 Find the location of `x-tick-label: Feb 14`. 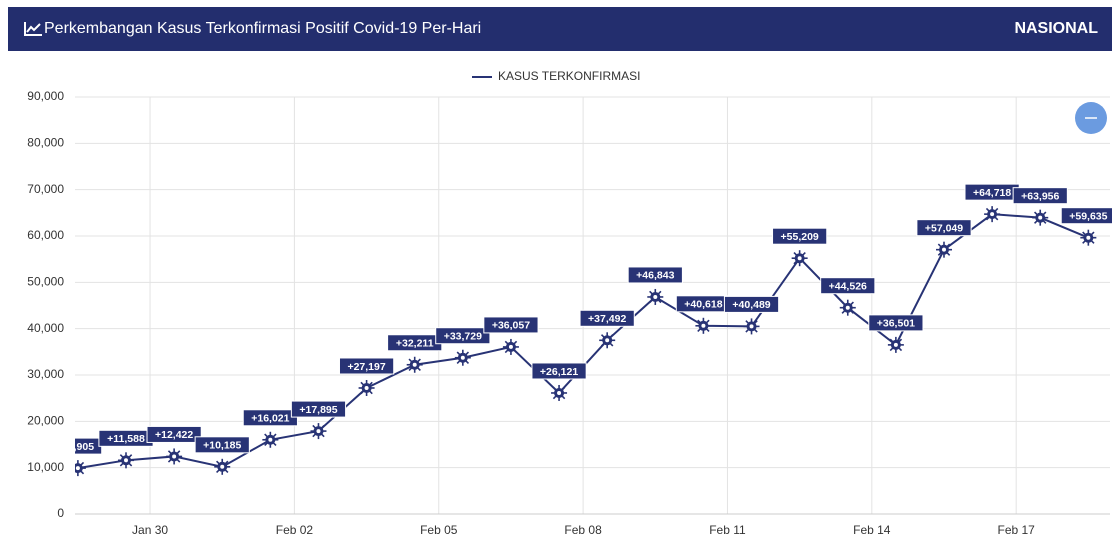

x-tick-label: Feb 14 is located at coordinates (872, 530).